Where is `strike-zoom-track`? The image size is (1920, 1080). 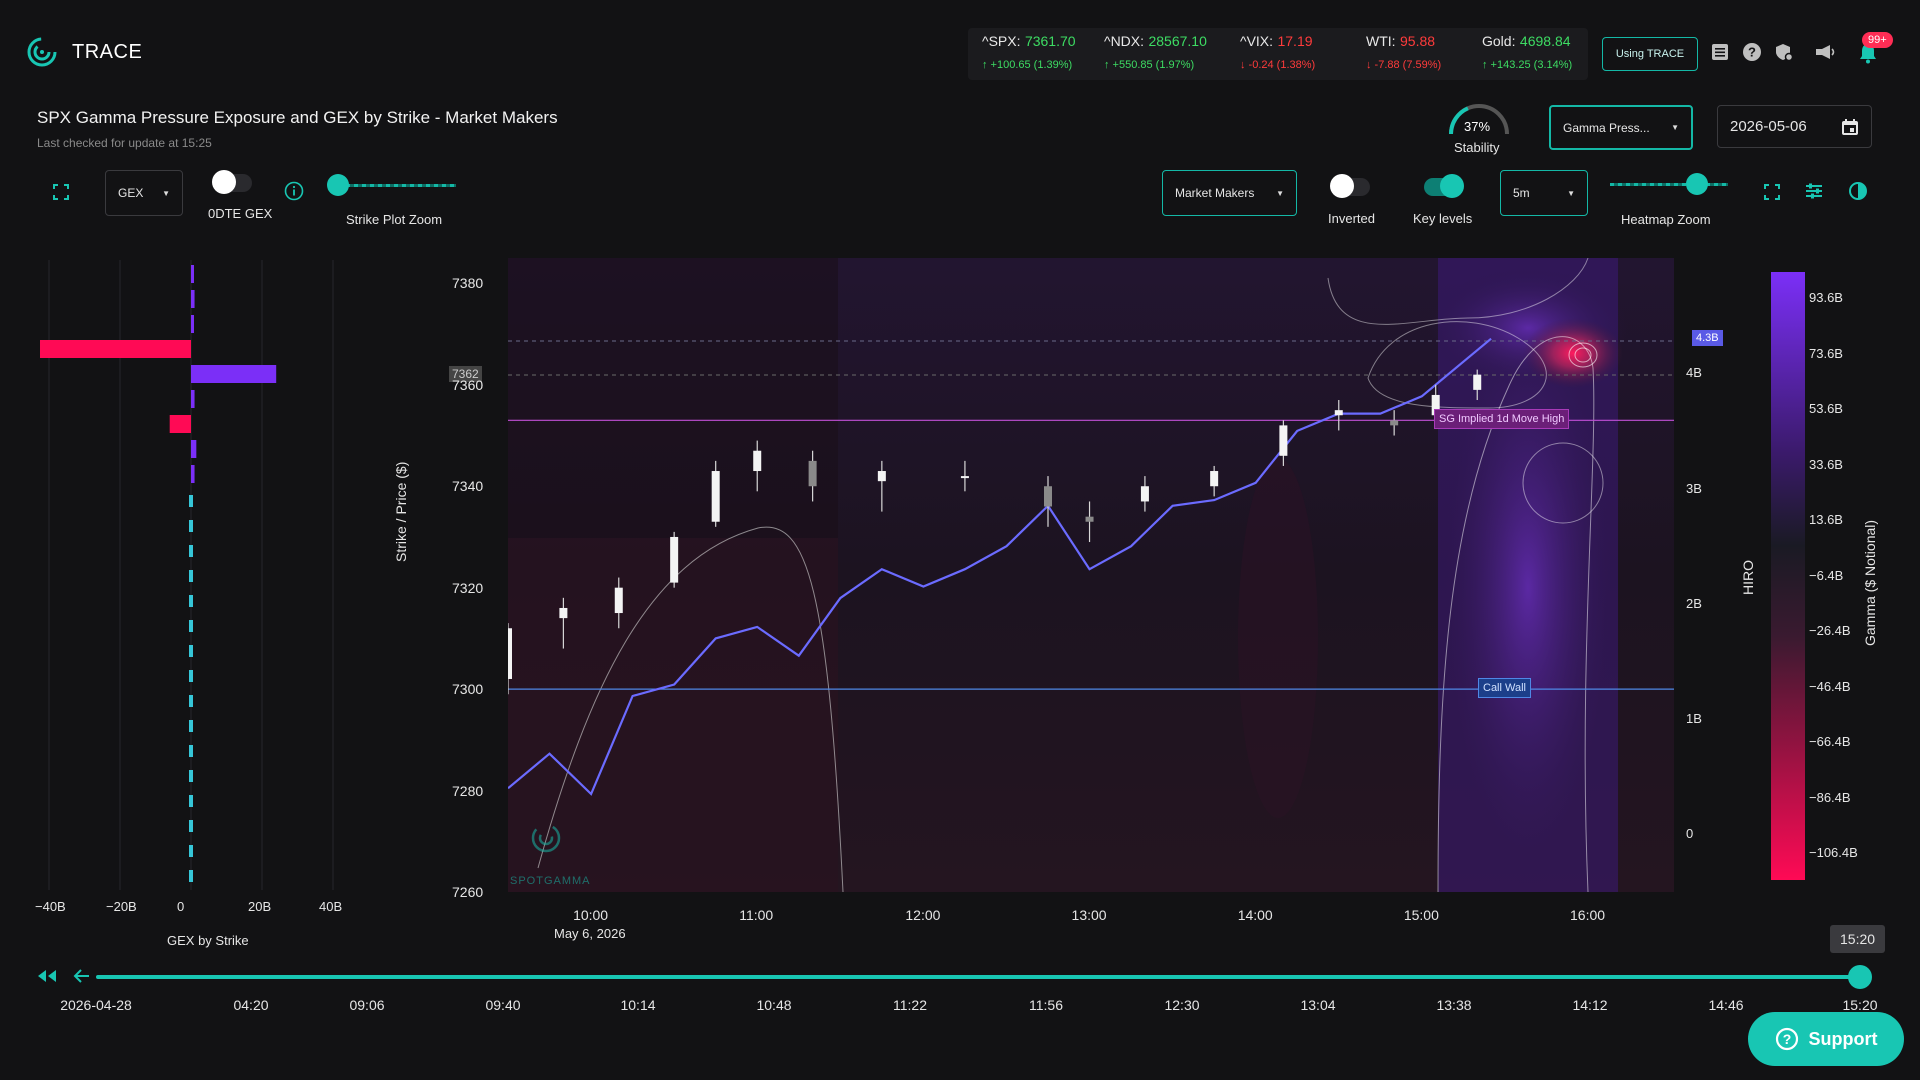
strike-zoom-track is located at coordinates (397, 185).